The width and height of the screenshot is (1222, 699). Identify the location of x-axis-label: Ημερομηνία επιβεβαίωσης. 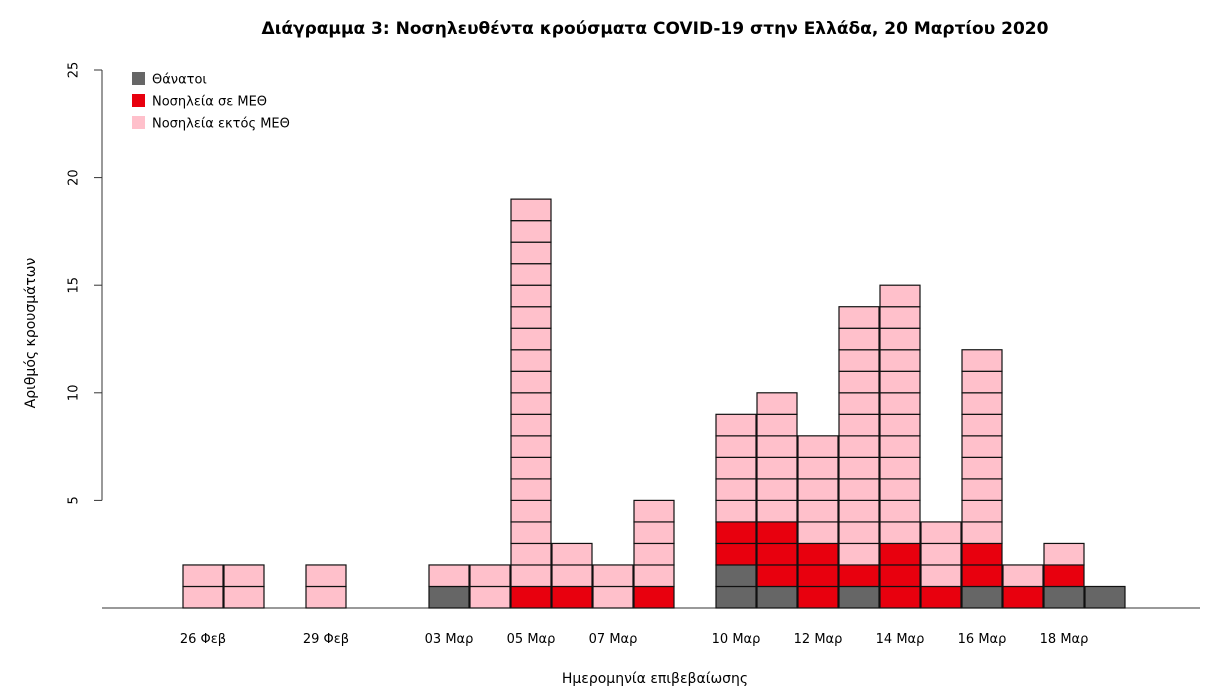
(655, 679).